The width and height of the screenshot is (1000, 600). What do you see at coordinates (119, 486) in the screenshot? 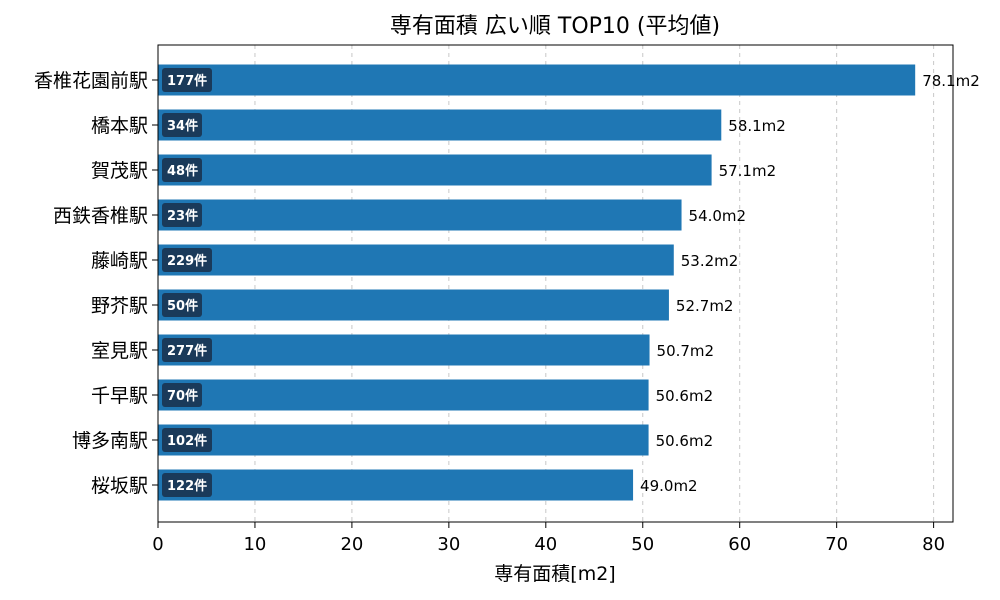
I see `category-label: 桜坂駅` at bounding box center [119, 486].